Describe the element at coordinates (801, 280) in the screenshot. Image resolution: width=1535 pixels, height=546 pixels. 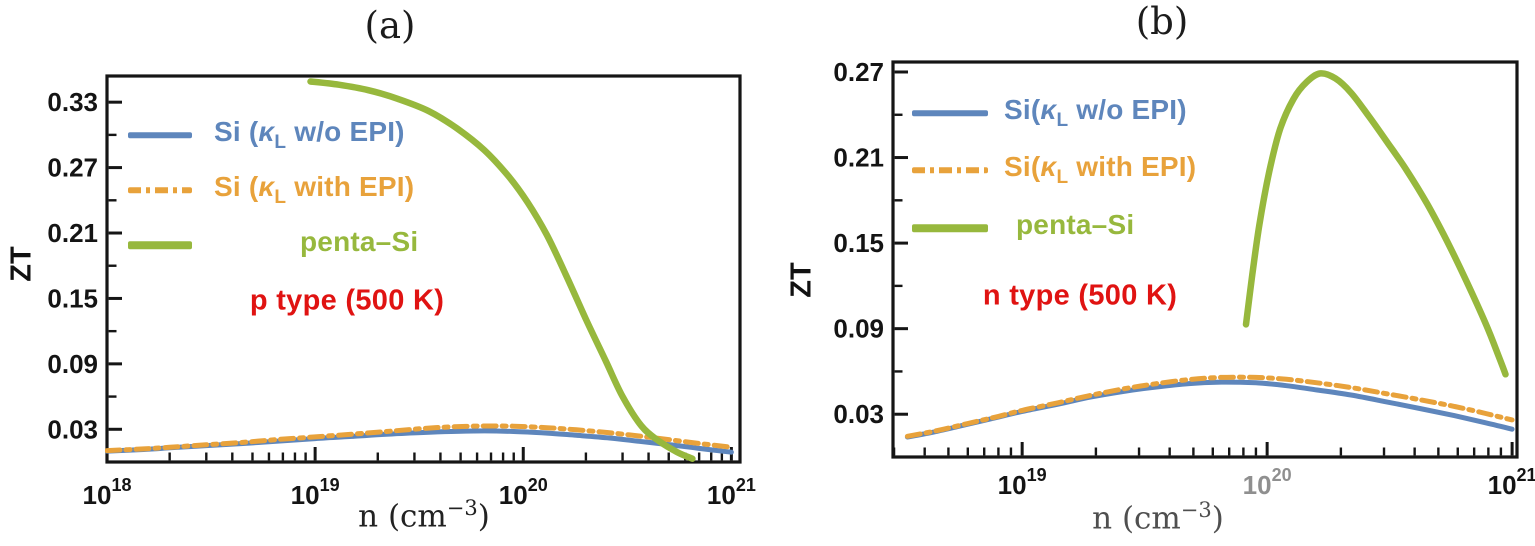
I see `panel-b-y-axis-label: ZT` at that location.